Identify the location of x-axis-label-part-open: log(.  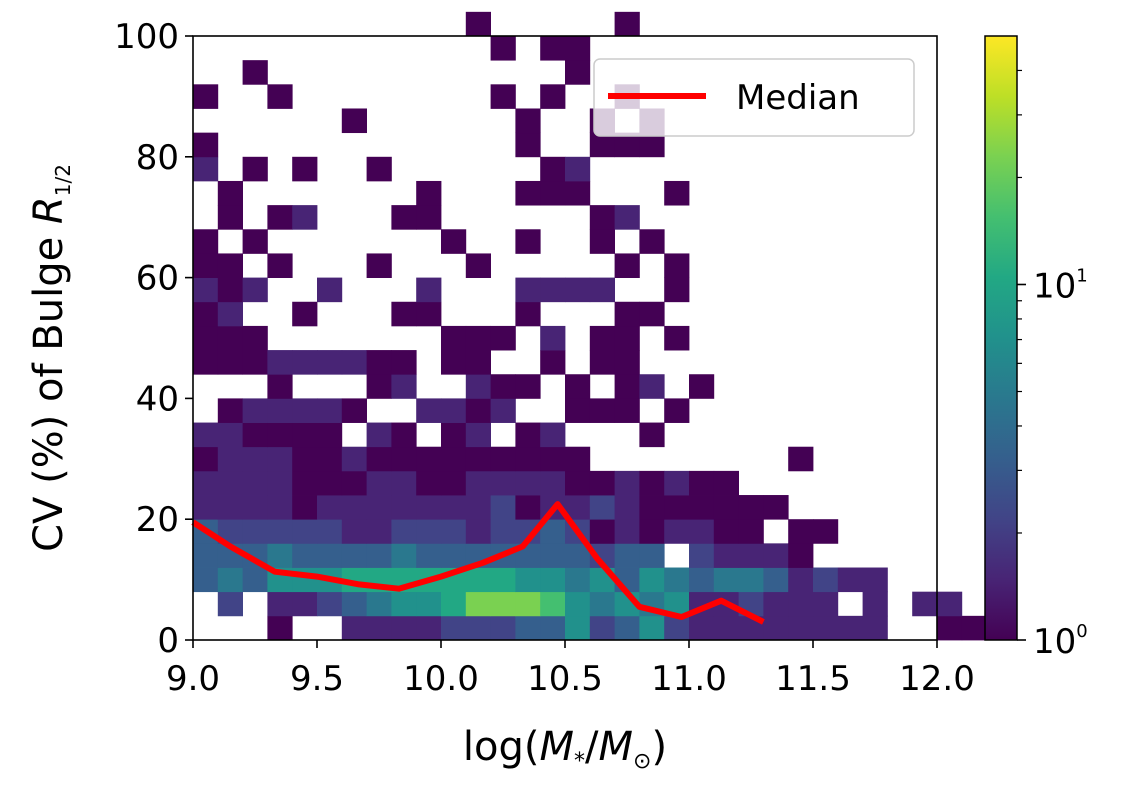
(501, 747).